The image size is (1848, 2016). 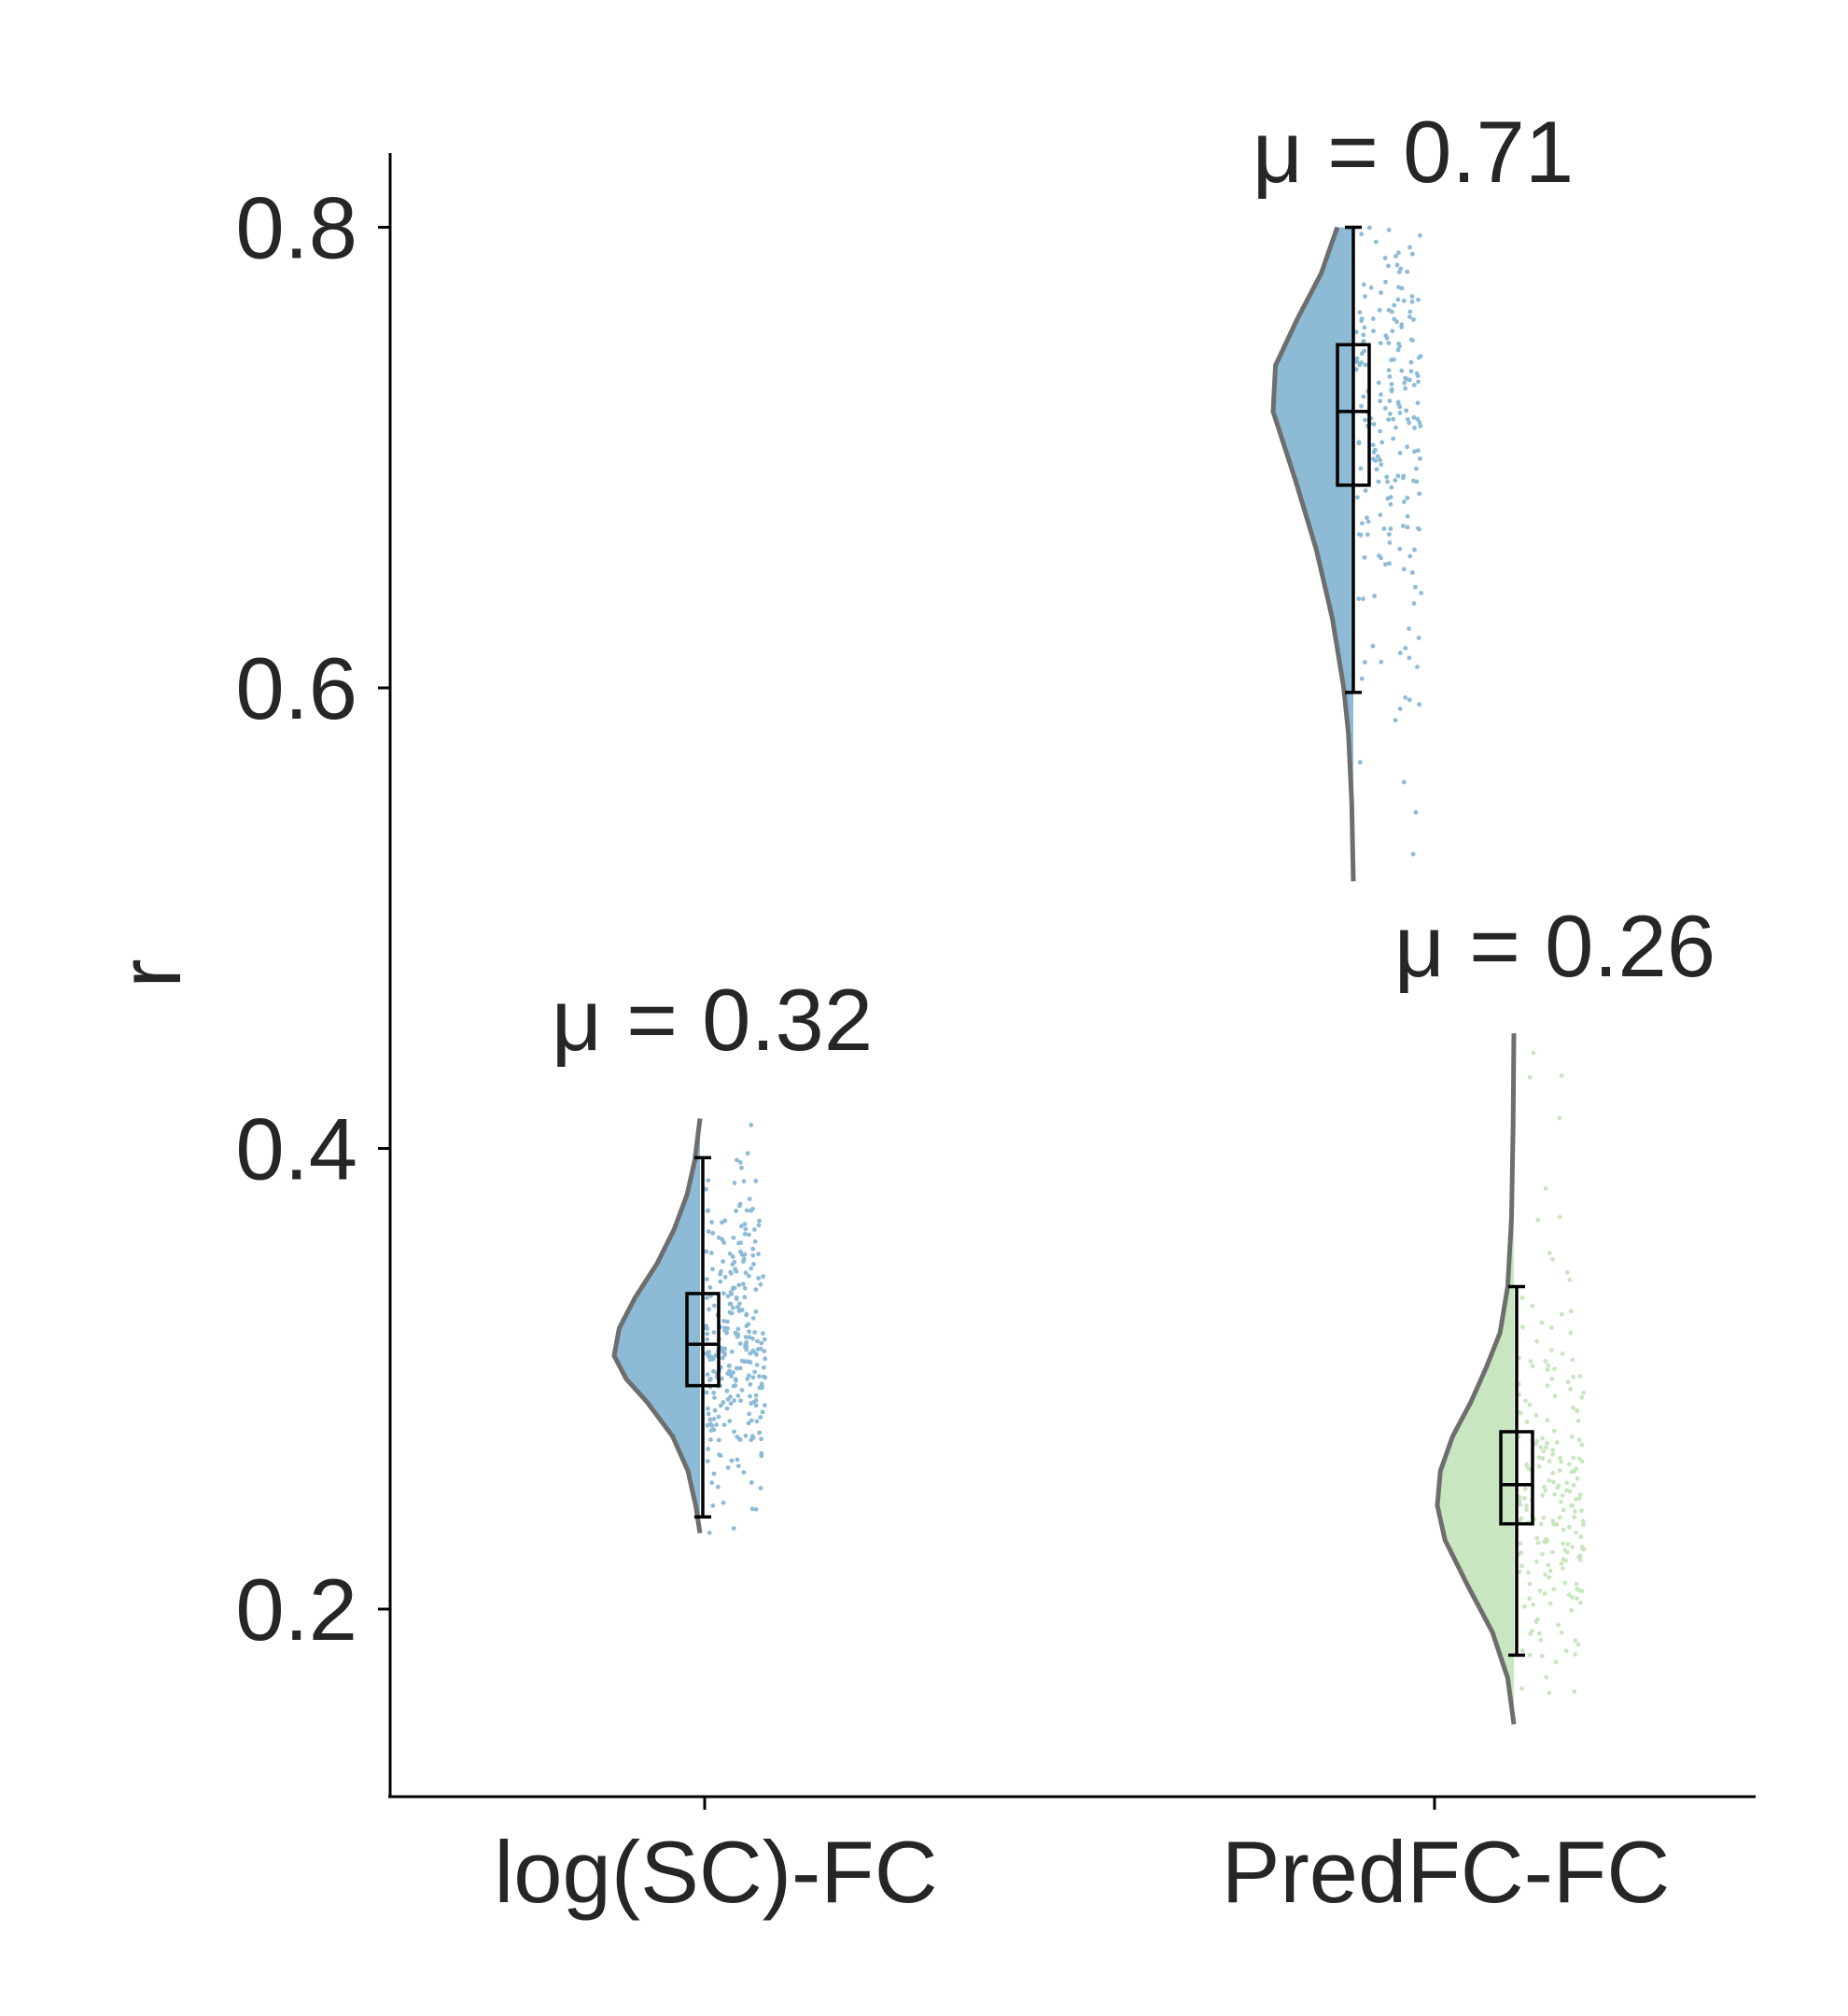 I want to click on mean-annotation: μ = 0.32, so click(x=712, y=1020).